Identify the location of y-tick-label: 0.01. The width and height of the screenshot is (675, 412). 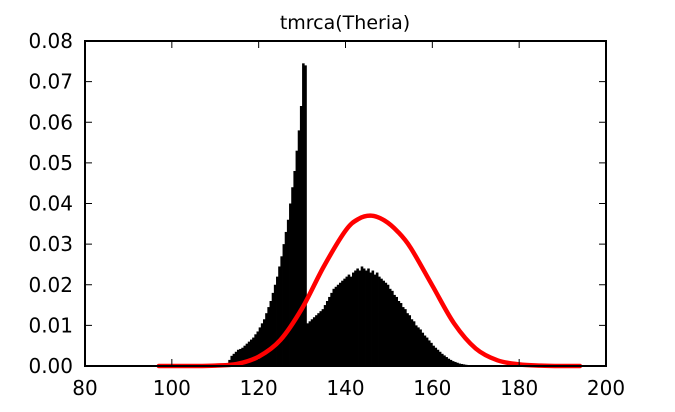
(50, 325).